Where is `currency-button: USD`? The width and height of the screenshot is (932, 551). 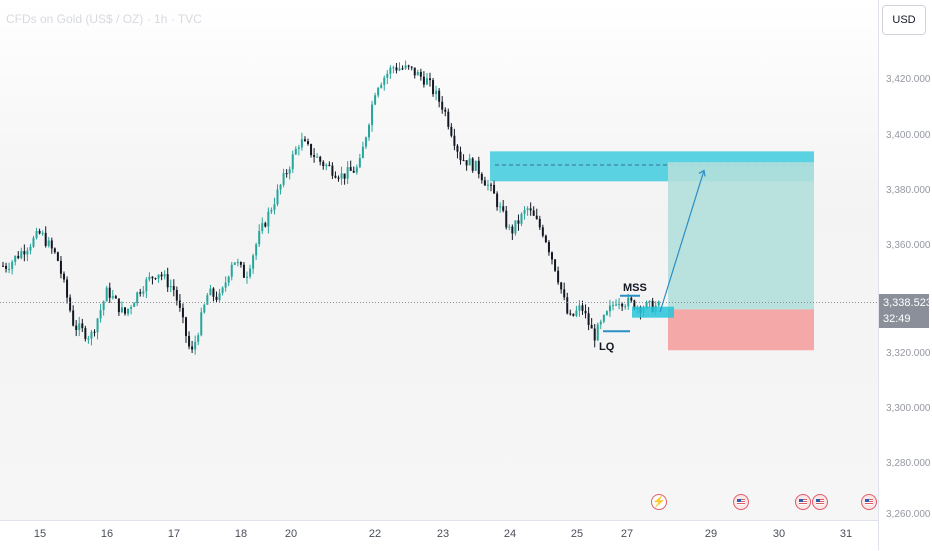 currency-button: USD is located at coordinates (904, 20).